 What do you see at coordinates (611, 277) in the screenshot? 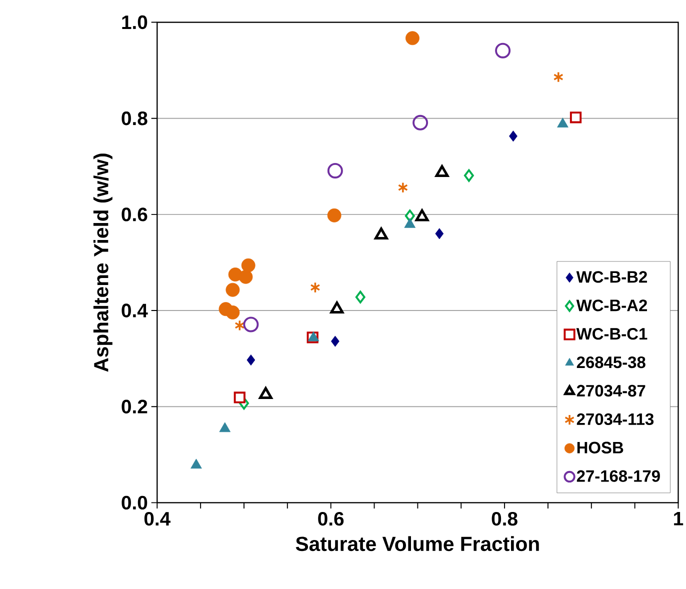
I see `legend-label: WC-B-B2` at bounding box center [611, 277].